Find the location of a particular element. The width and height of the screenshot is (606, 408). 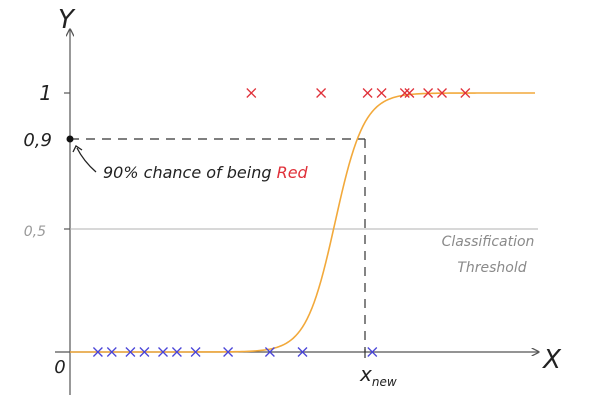

threshold-label-line1: Classification is located at coordinates (488, 242).